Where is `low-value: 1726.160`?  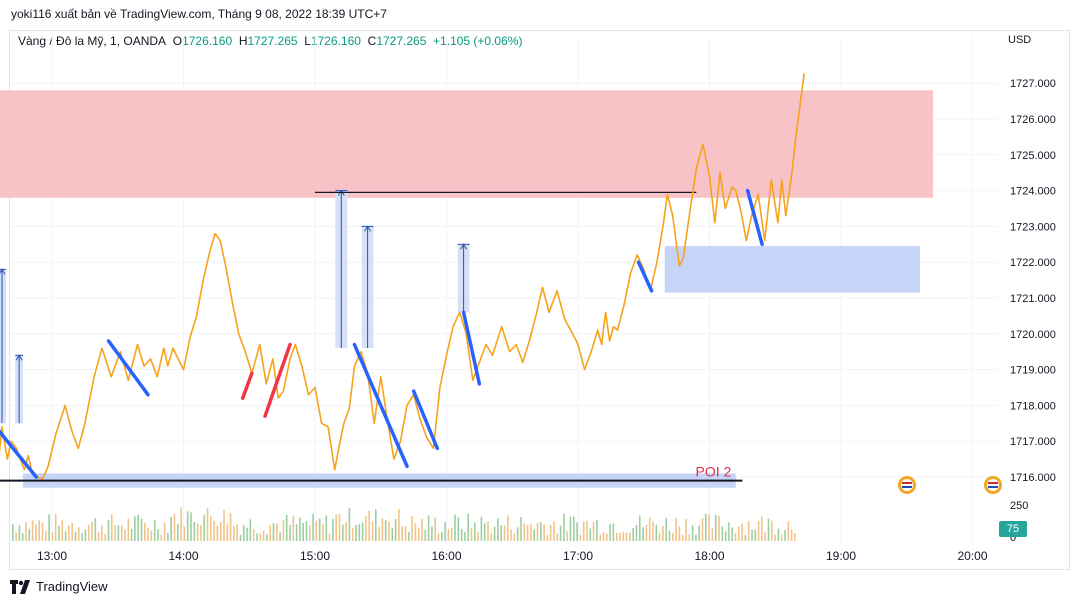 low-value: 1726.160 is located at coordinates (335, 41).